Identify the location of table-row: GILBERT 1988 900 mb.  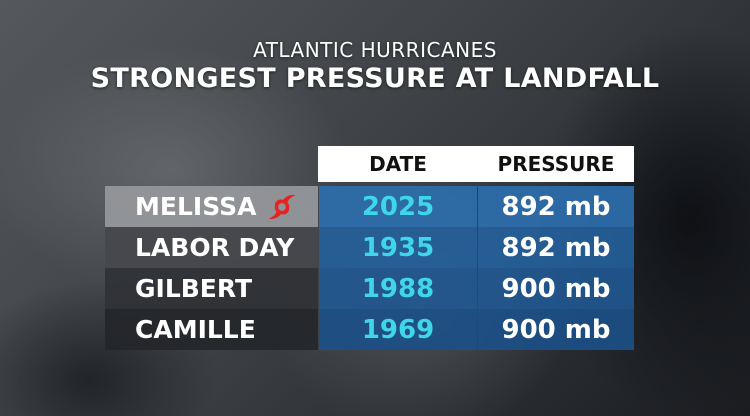
(369, 288).